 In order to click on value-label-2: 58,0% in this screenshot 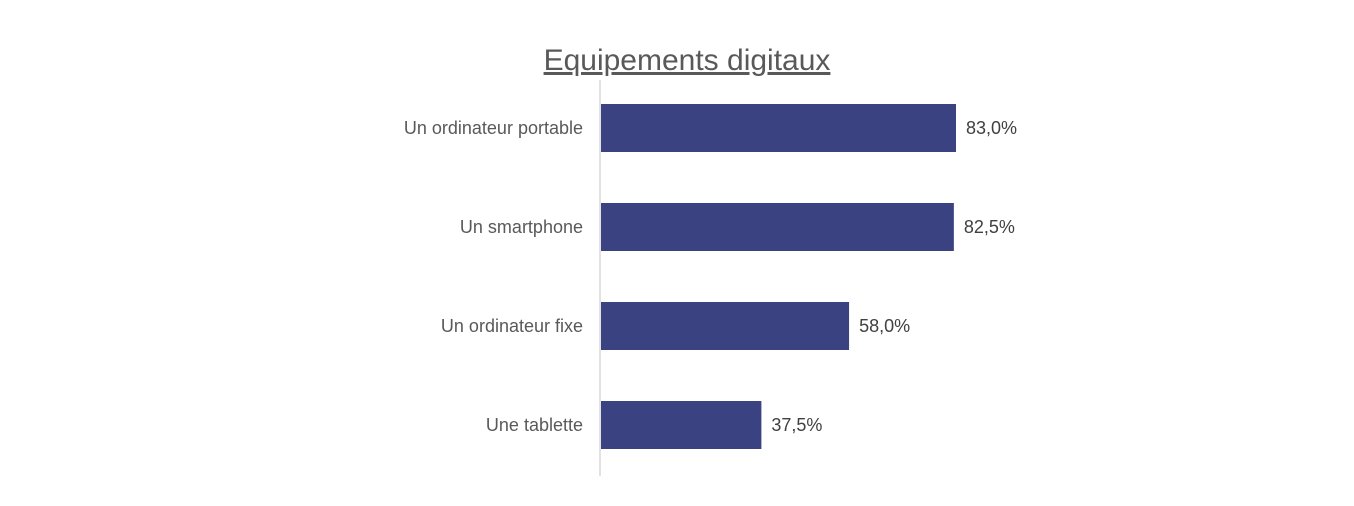, I will do `click(884, 326)`.